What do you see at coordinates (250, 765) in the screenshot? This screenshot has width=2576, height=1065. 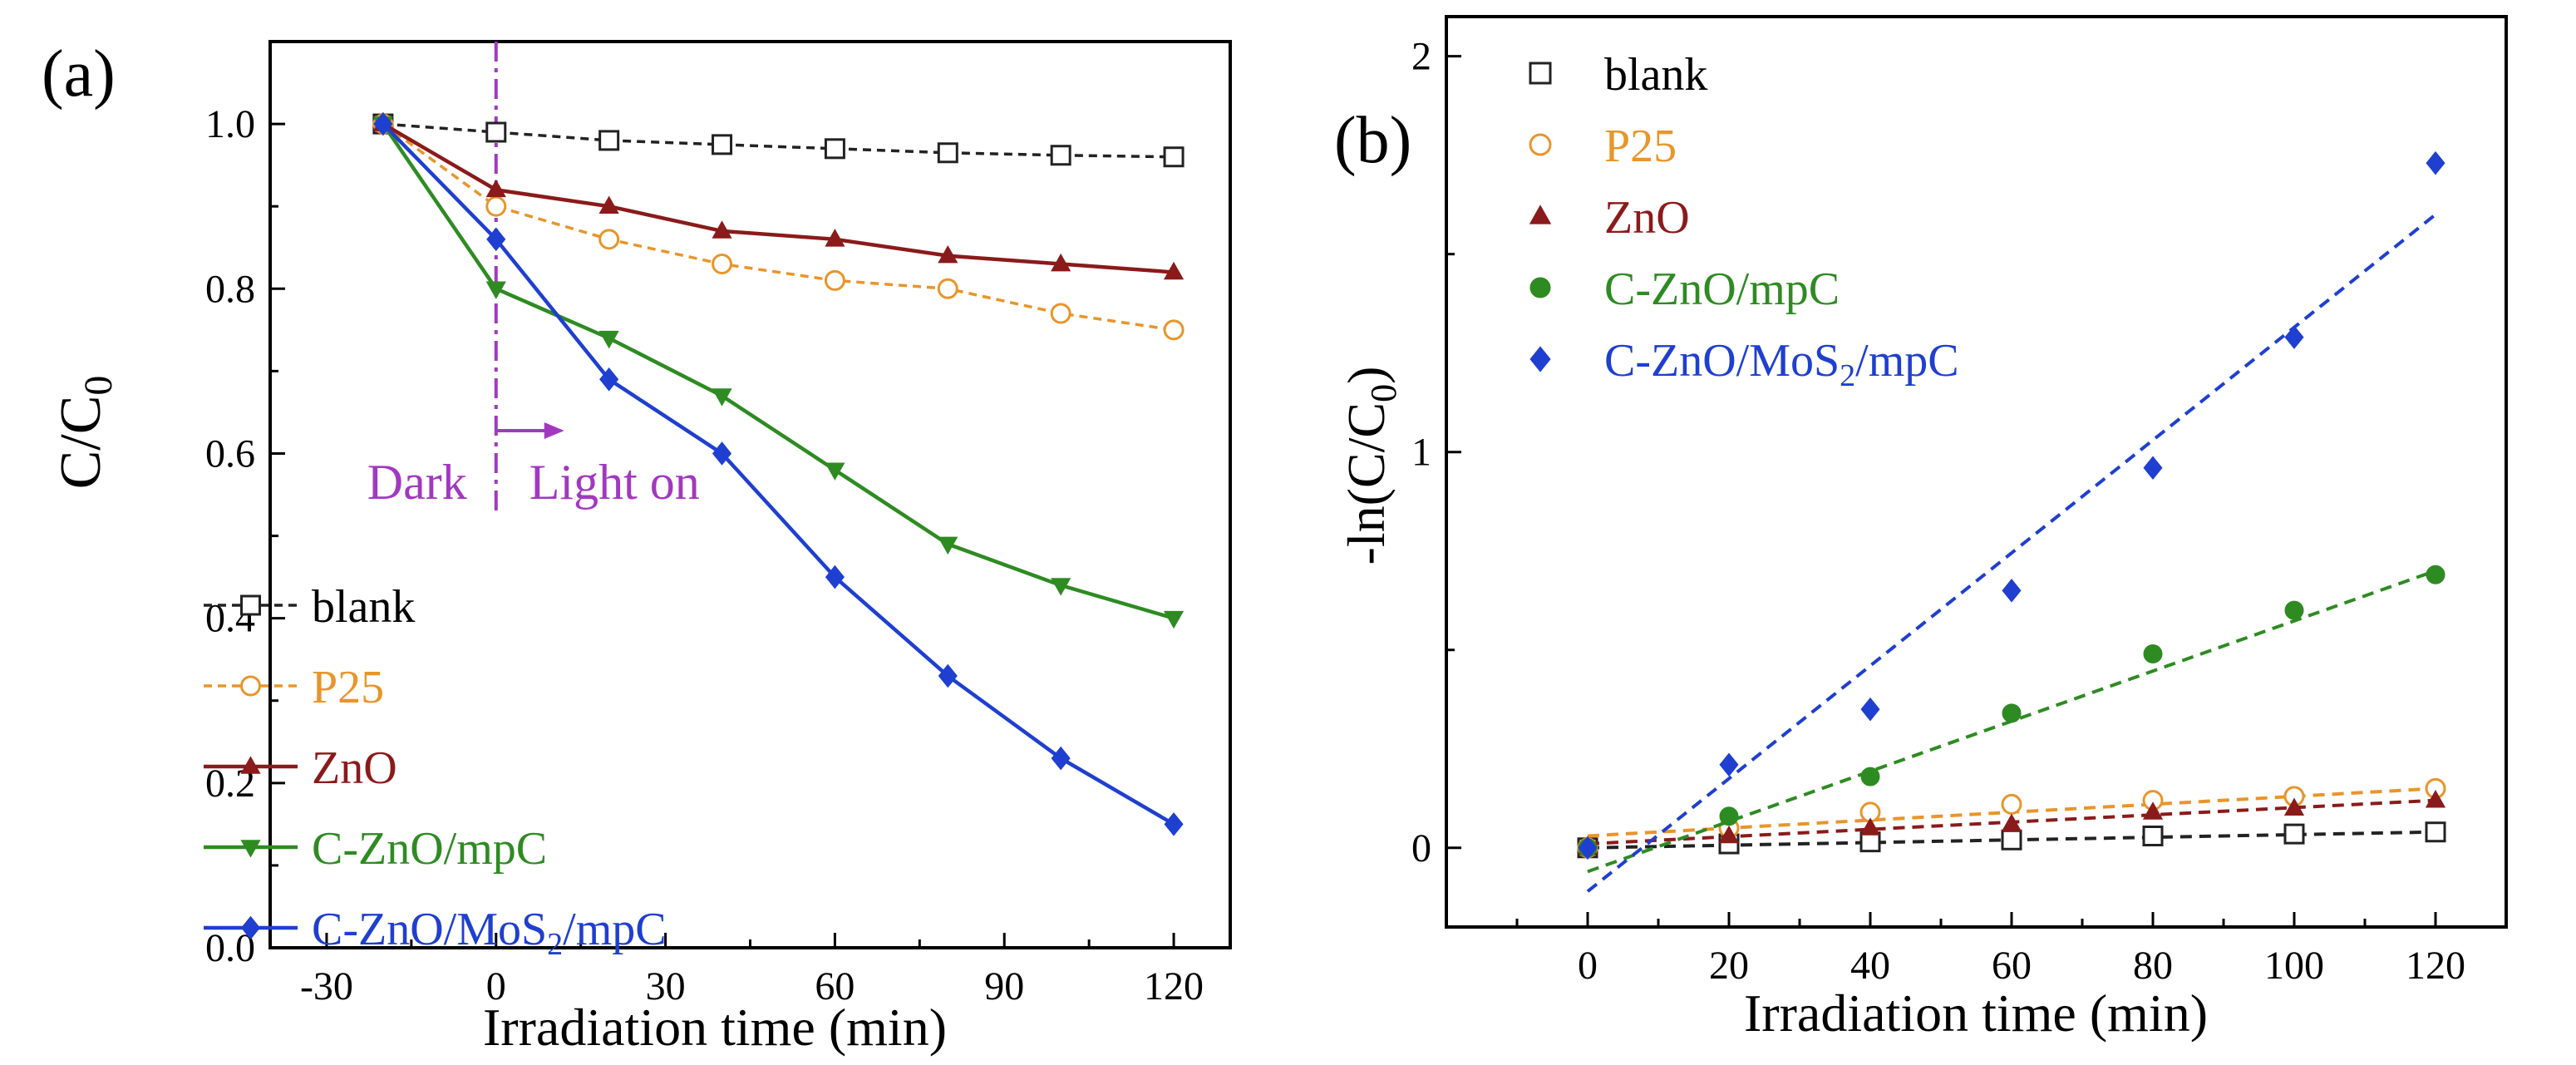 I see `panel-a-legend-marker-zno` at bounding box center [250, 765].